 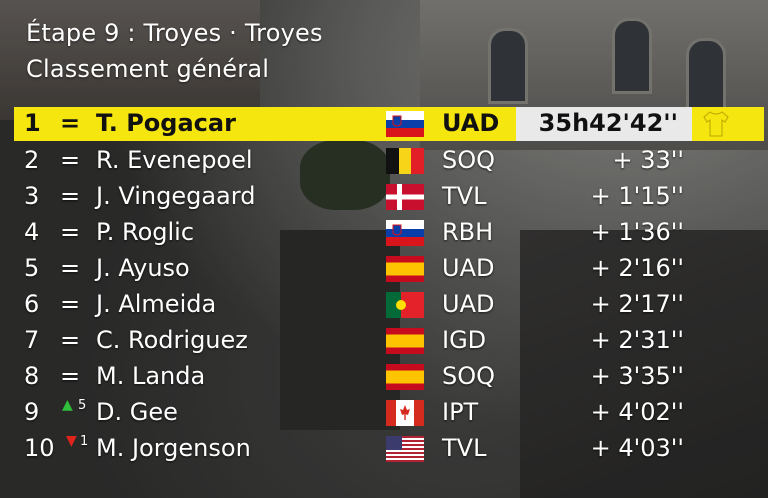 I want to click on classification-title: Classement général, so click(x=148, y=69).